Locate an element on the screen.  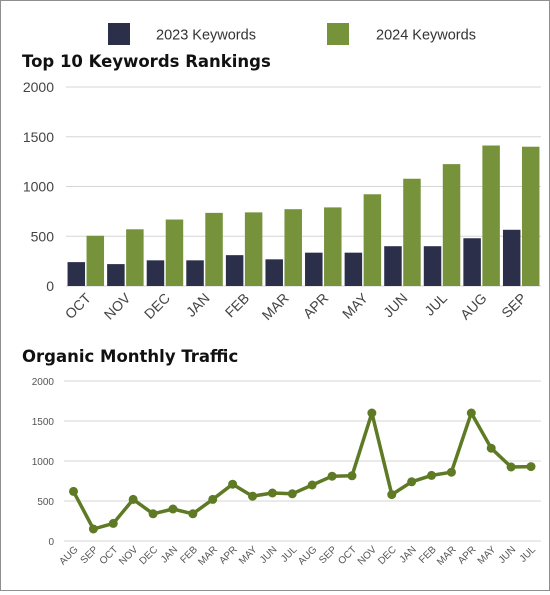
bar-2024-nov is located at coordinates (135, 257).